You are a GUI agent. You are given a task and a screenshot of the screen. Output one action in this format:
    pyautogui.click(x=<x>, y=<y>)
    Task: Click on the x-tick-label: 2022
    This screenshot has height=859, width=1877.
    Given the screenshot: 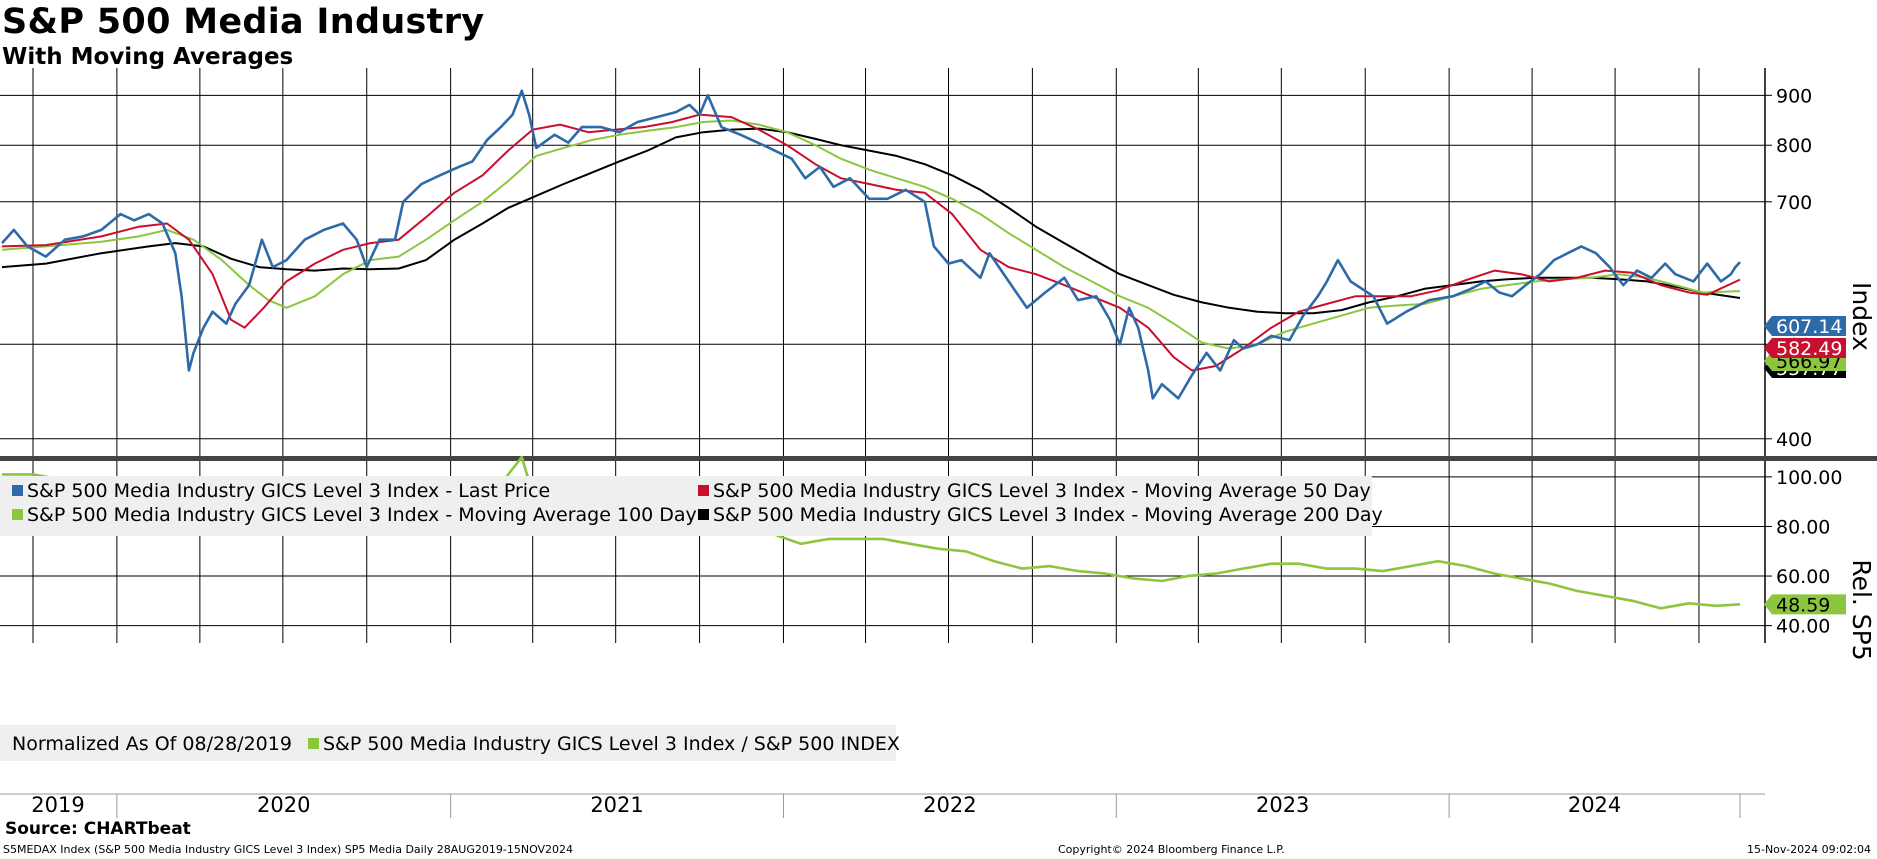 What is the action you would take?
    pyautogui.click(x=949, y=805)
    